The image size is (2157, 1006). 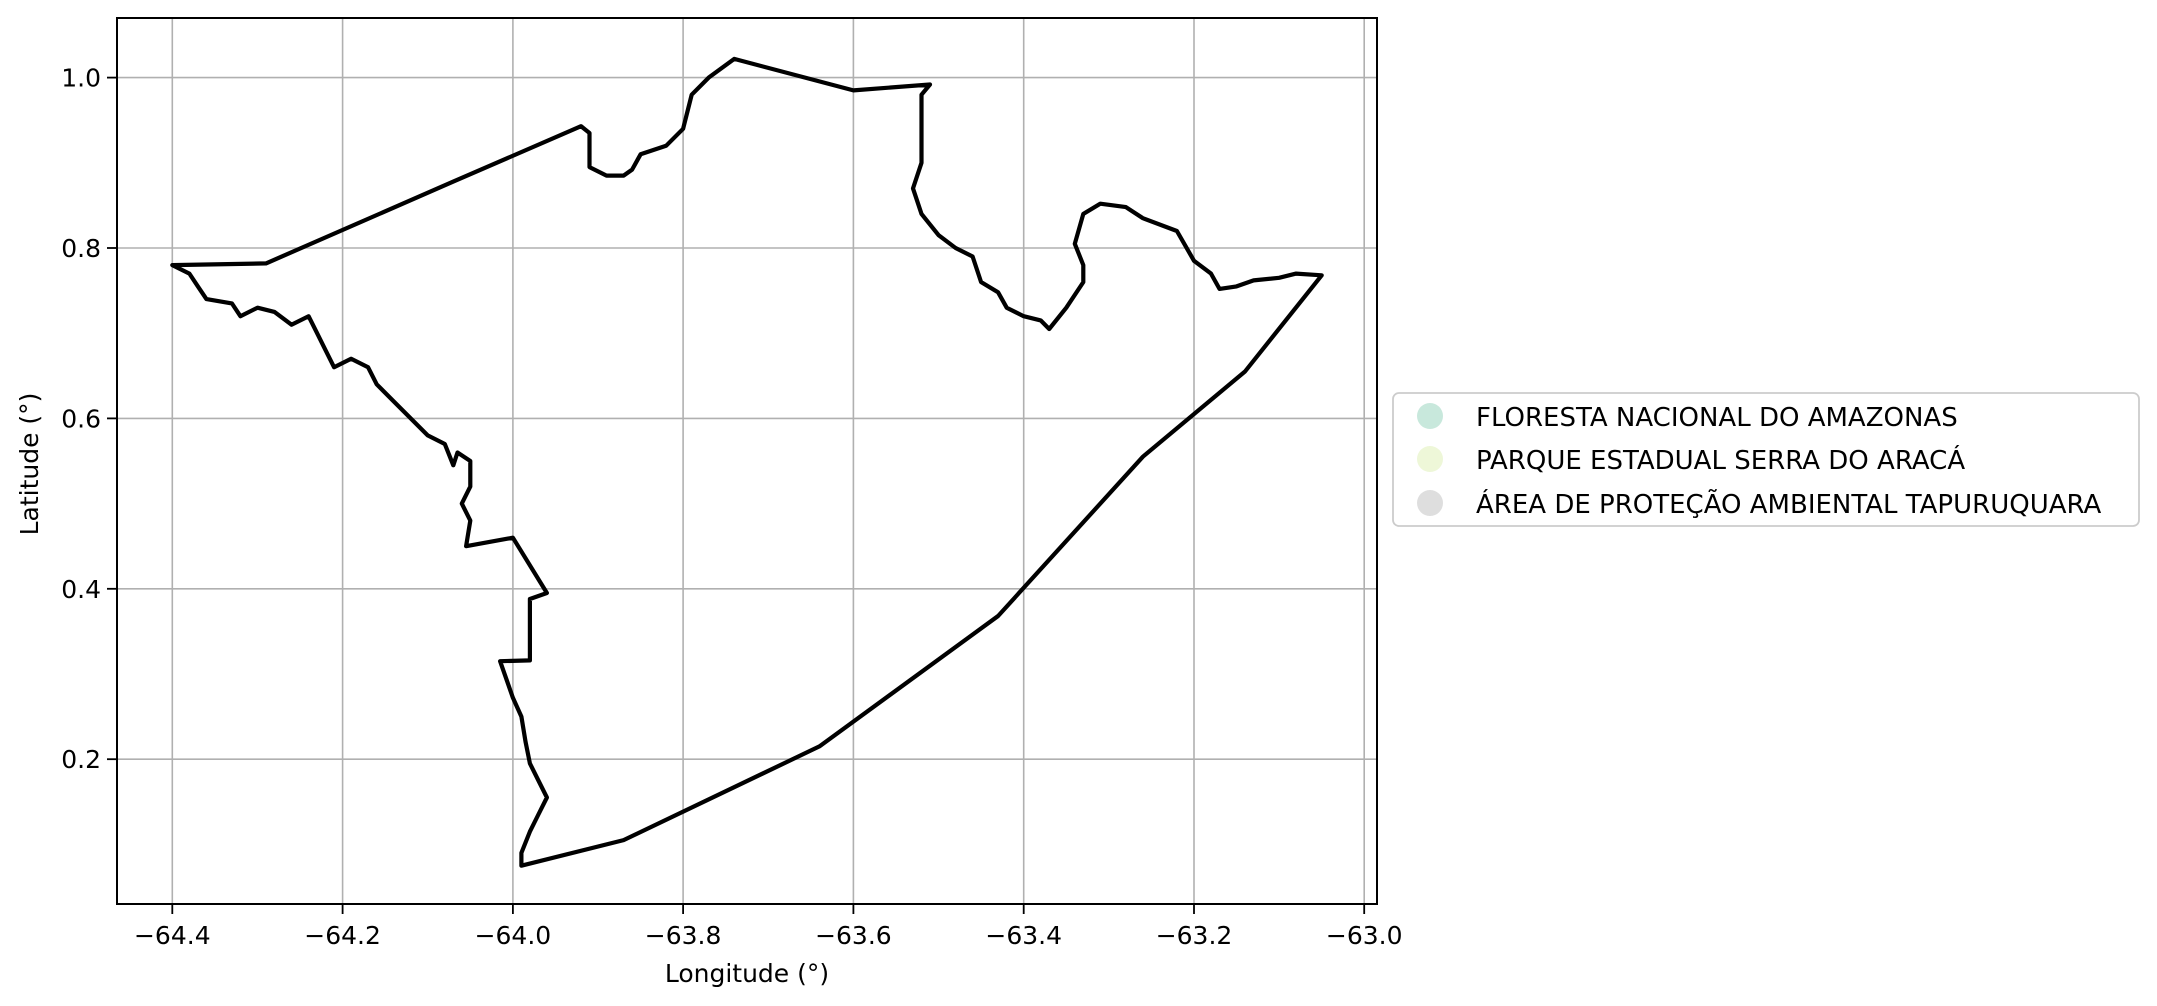 I want to click on legend-label-parque-estadual: PARQUE ESTADUAL SERRA DO ARACÁ, so click(x=1720, y=460).